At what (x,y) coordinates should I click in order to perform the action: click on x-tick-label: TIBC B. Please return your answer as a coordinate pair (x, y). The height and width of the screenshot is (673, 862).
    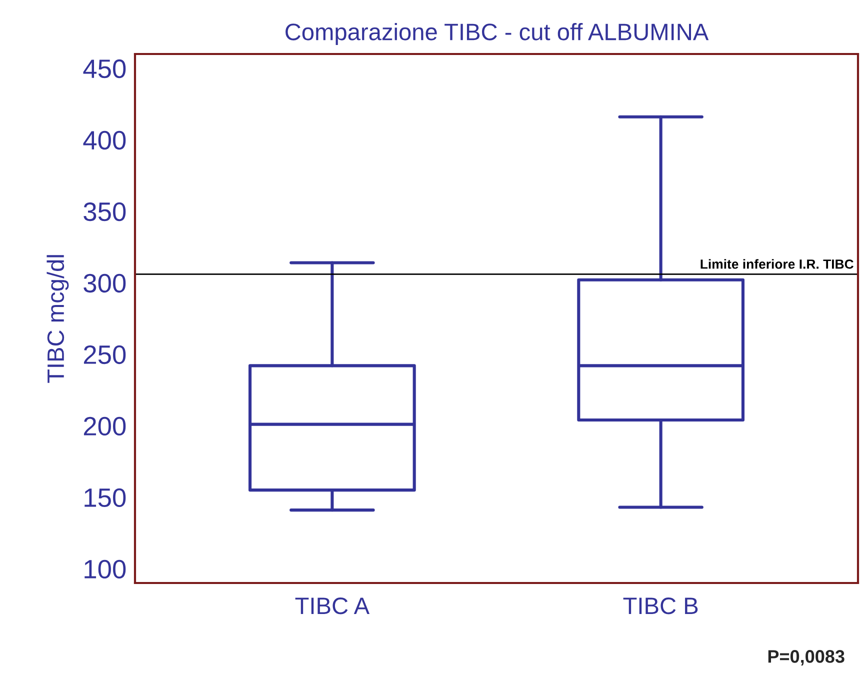
    Looking at the image, I should click on (660, 606).